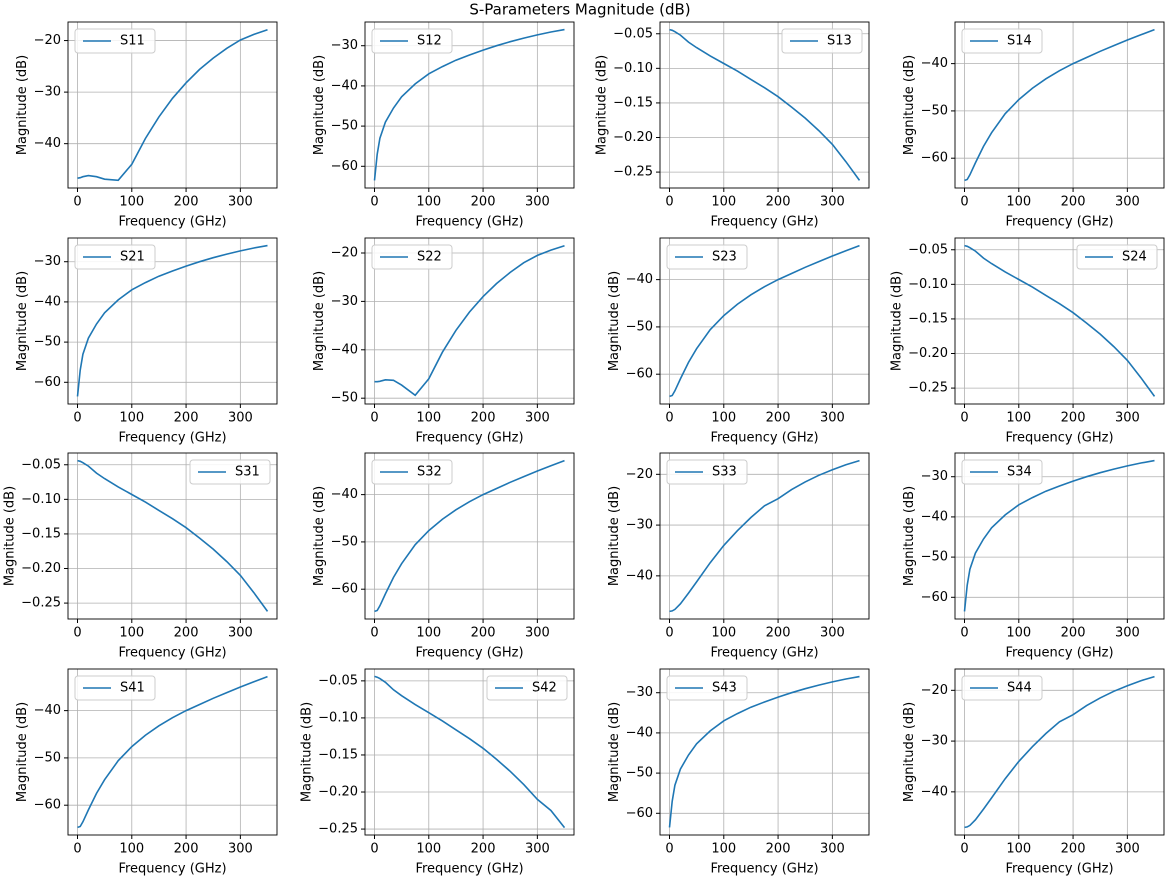 The height and width of the screenshot is (878, 1169). I want to click on legend-label: S32, so click(429, 472).